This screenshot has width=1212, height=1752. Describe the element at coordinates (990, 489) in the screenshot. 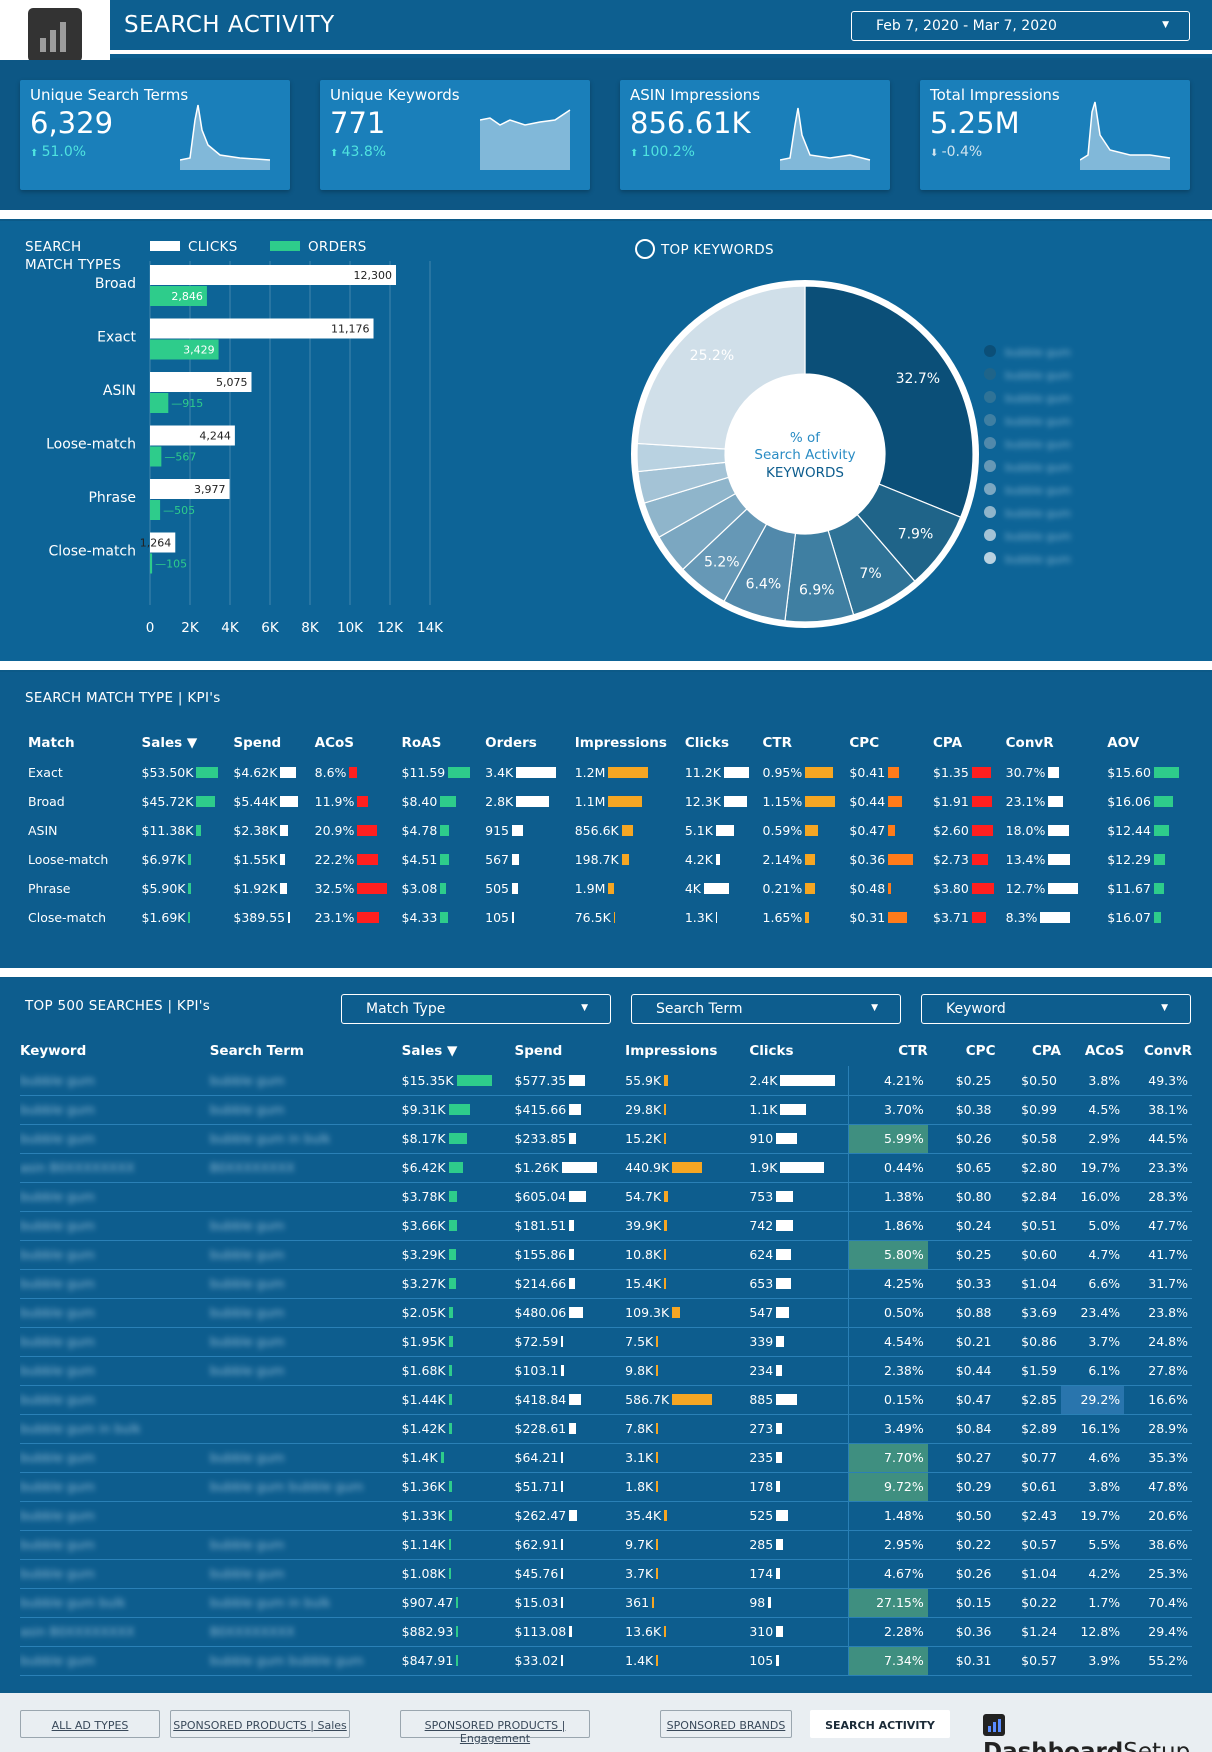

I see `legend-dot` at that location.